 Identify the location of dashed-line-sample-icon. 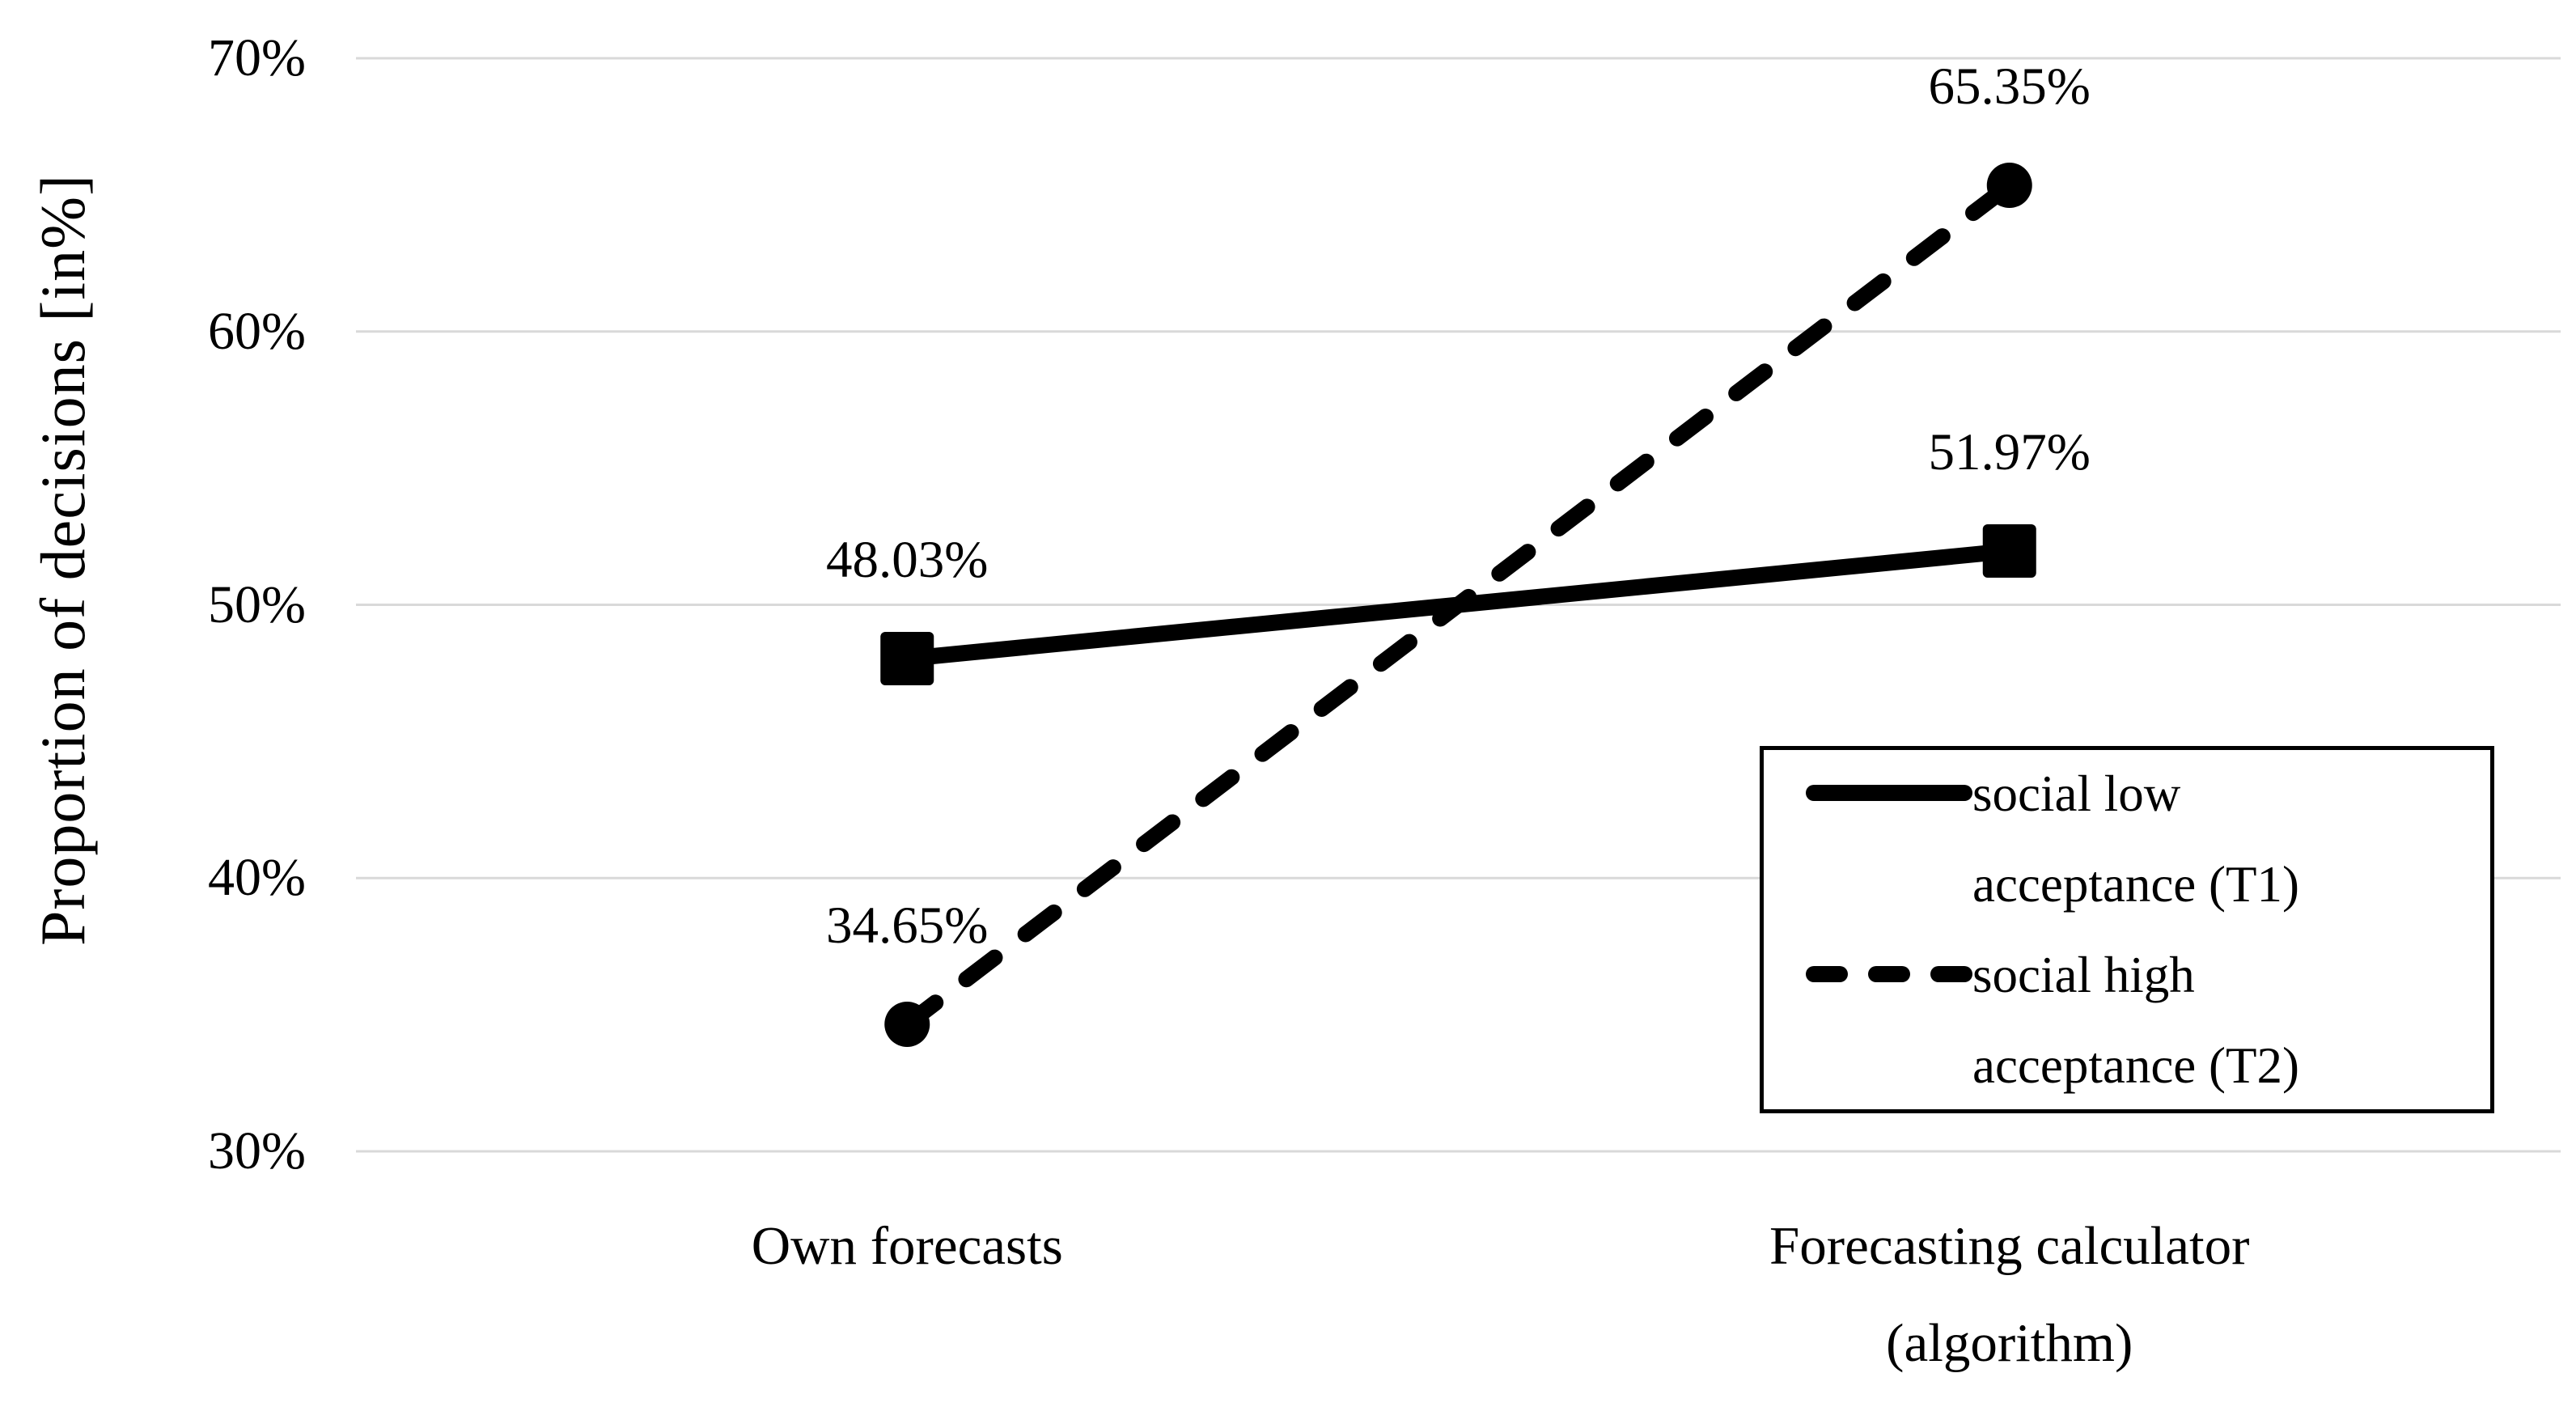
(1889, 974).